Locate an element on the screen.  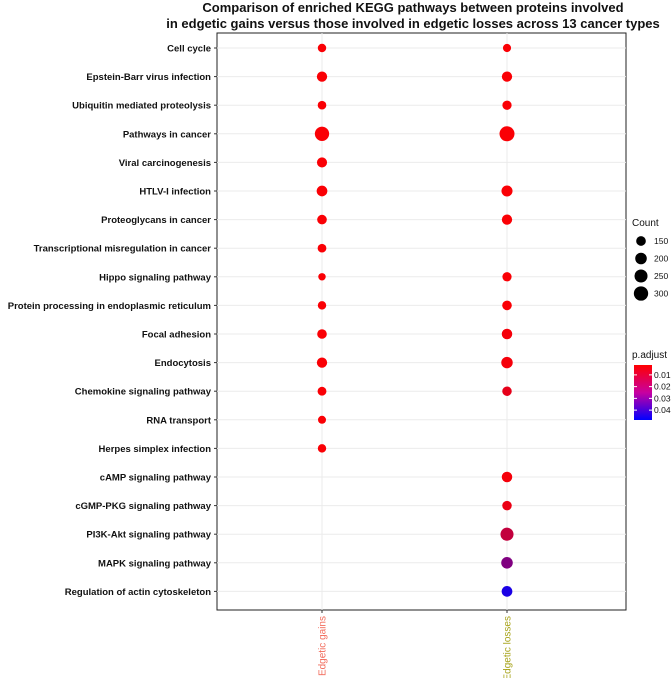
point-edgetic-losses-pathways-in-cancer is located at coordinates (507, 134).